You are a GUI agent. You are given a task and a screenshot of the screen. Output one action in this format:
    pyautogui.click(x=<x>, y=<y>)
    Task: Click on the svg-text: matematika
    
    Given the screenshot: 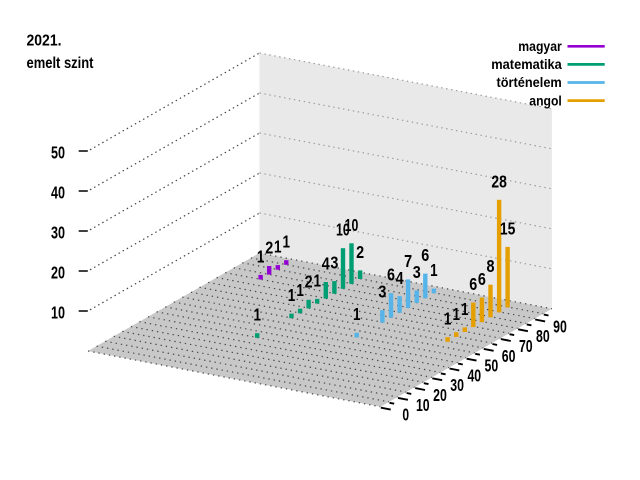 What is the action you would take?
    pyautogui.click(x=526, y=64)
    